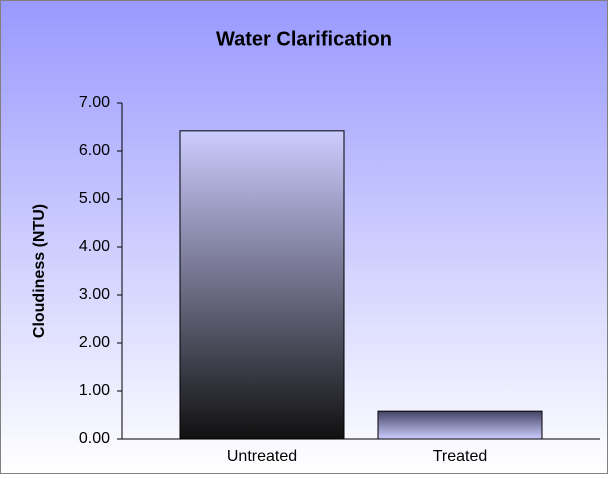 This screenshot has width=608, height=479. I want to click on y-tick-label: 1.00, so click(94, 390).